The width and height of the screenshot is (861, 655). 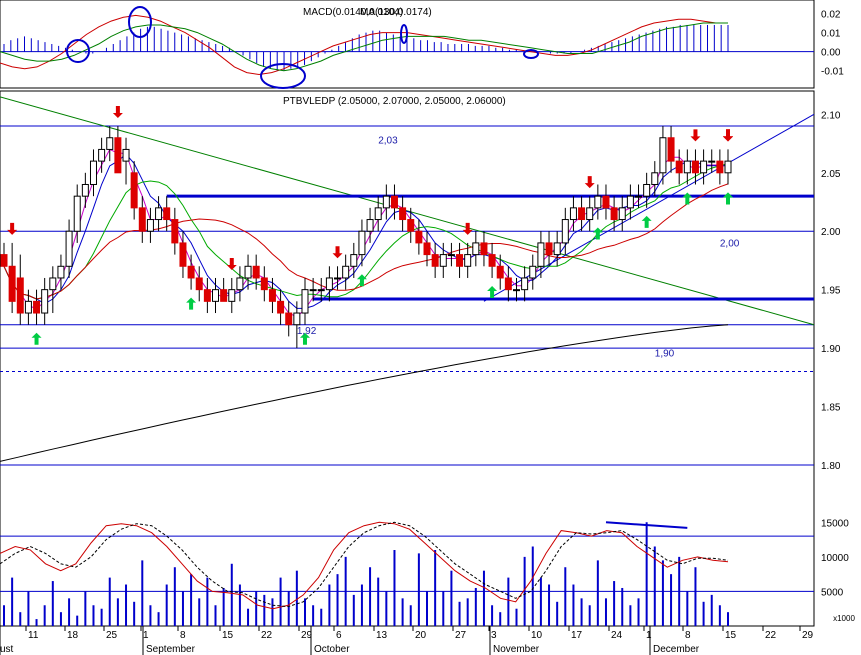 What do you see at coordinates (516, 649) in the screenshot?
I see `month-label: November` at bounding box center [516, 649].